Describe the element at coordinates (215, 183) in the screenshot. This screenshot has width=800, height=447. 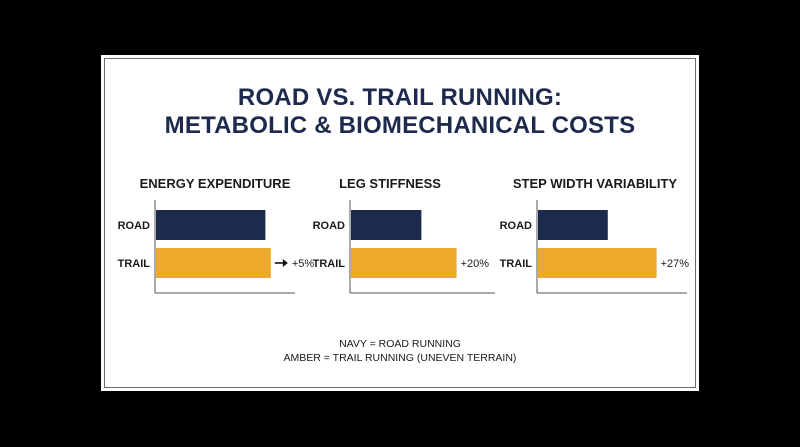
I see `panel-title-energy: ENERGY EXPENDITURE` at that location.